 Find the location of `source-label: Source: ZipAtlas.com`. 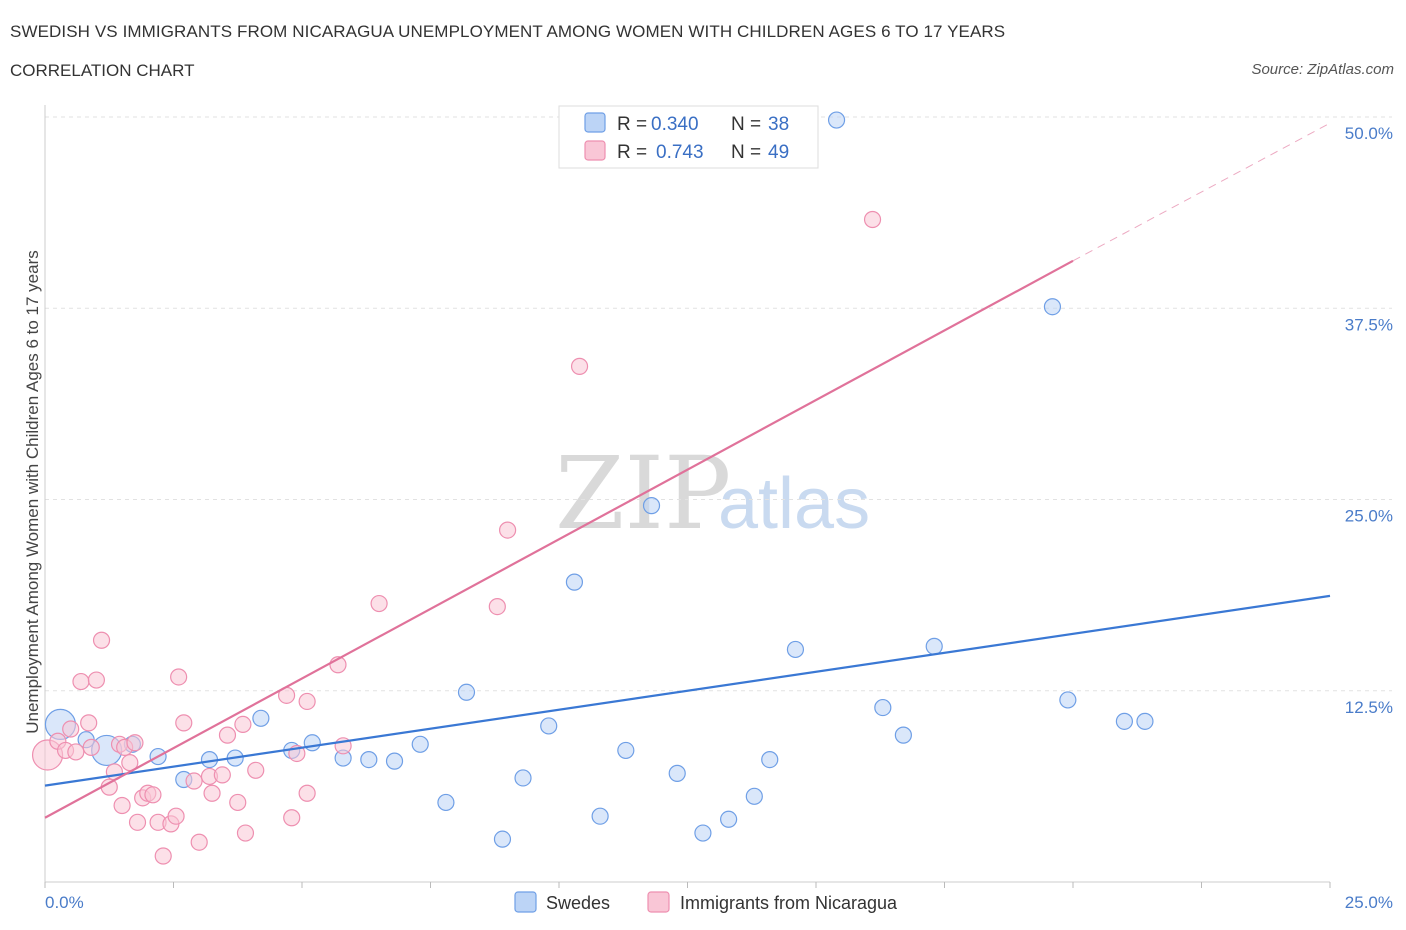

source-label: Source: ZipAtlas.com is located at coordinates (1322, 69).